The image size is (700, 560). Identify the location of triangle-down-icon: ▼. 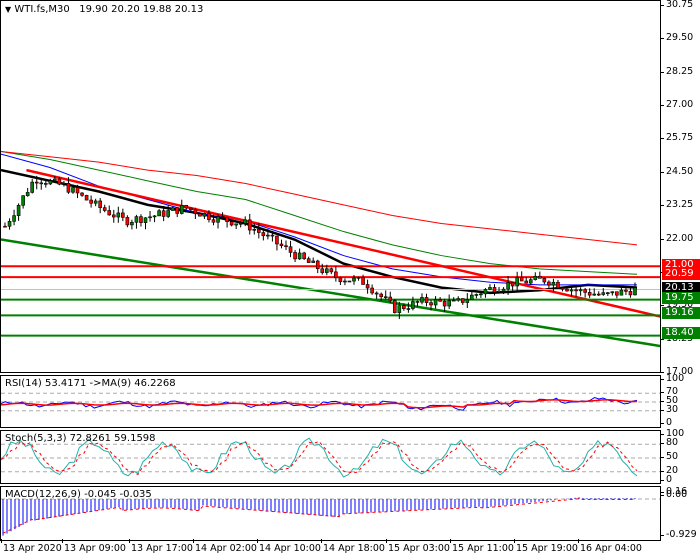
(8, 9).